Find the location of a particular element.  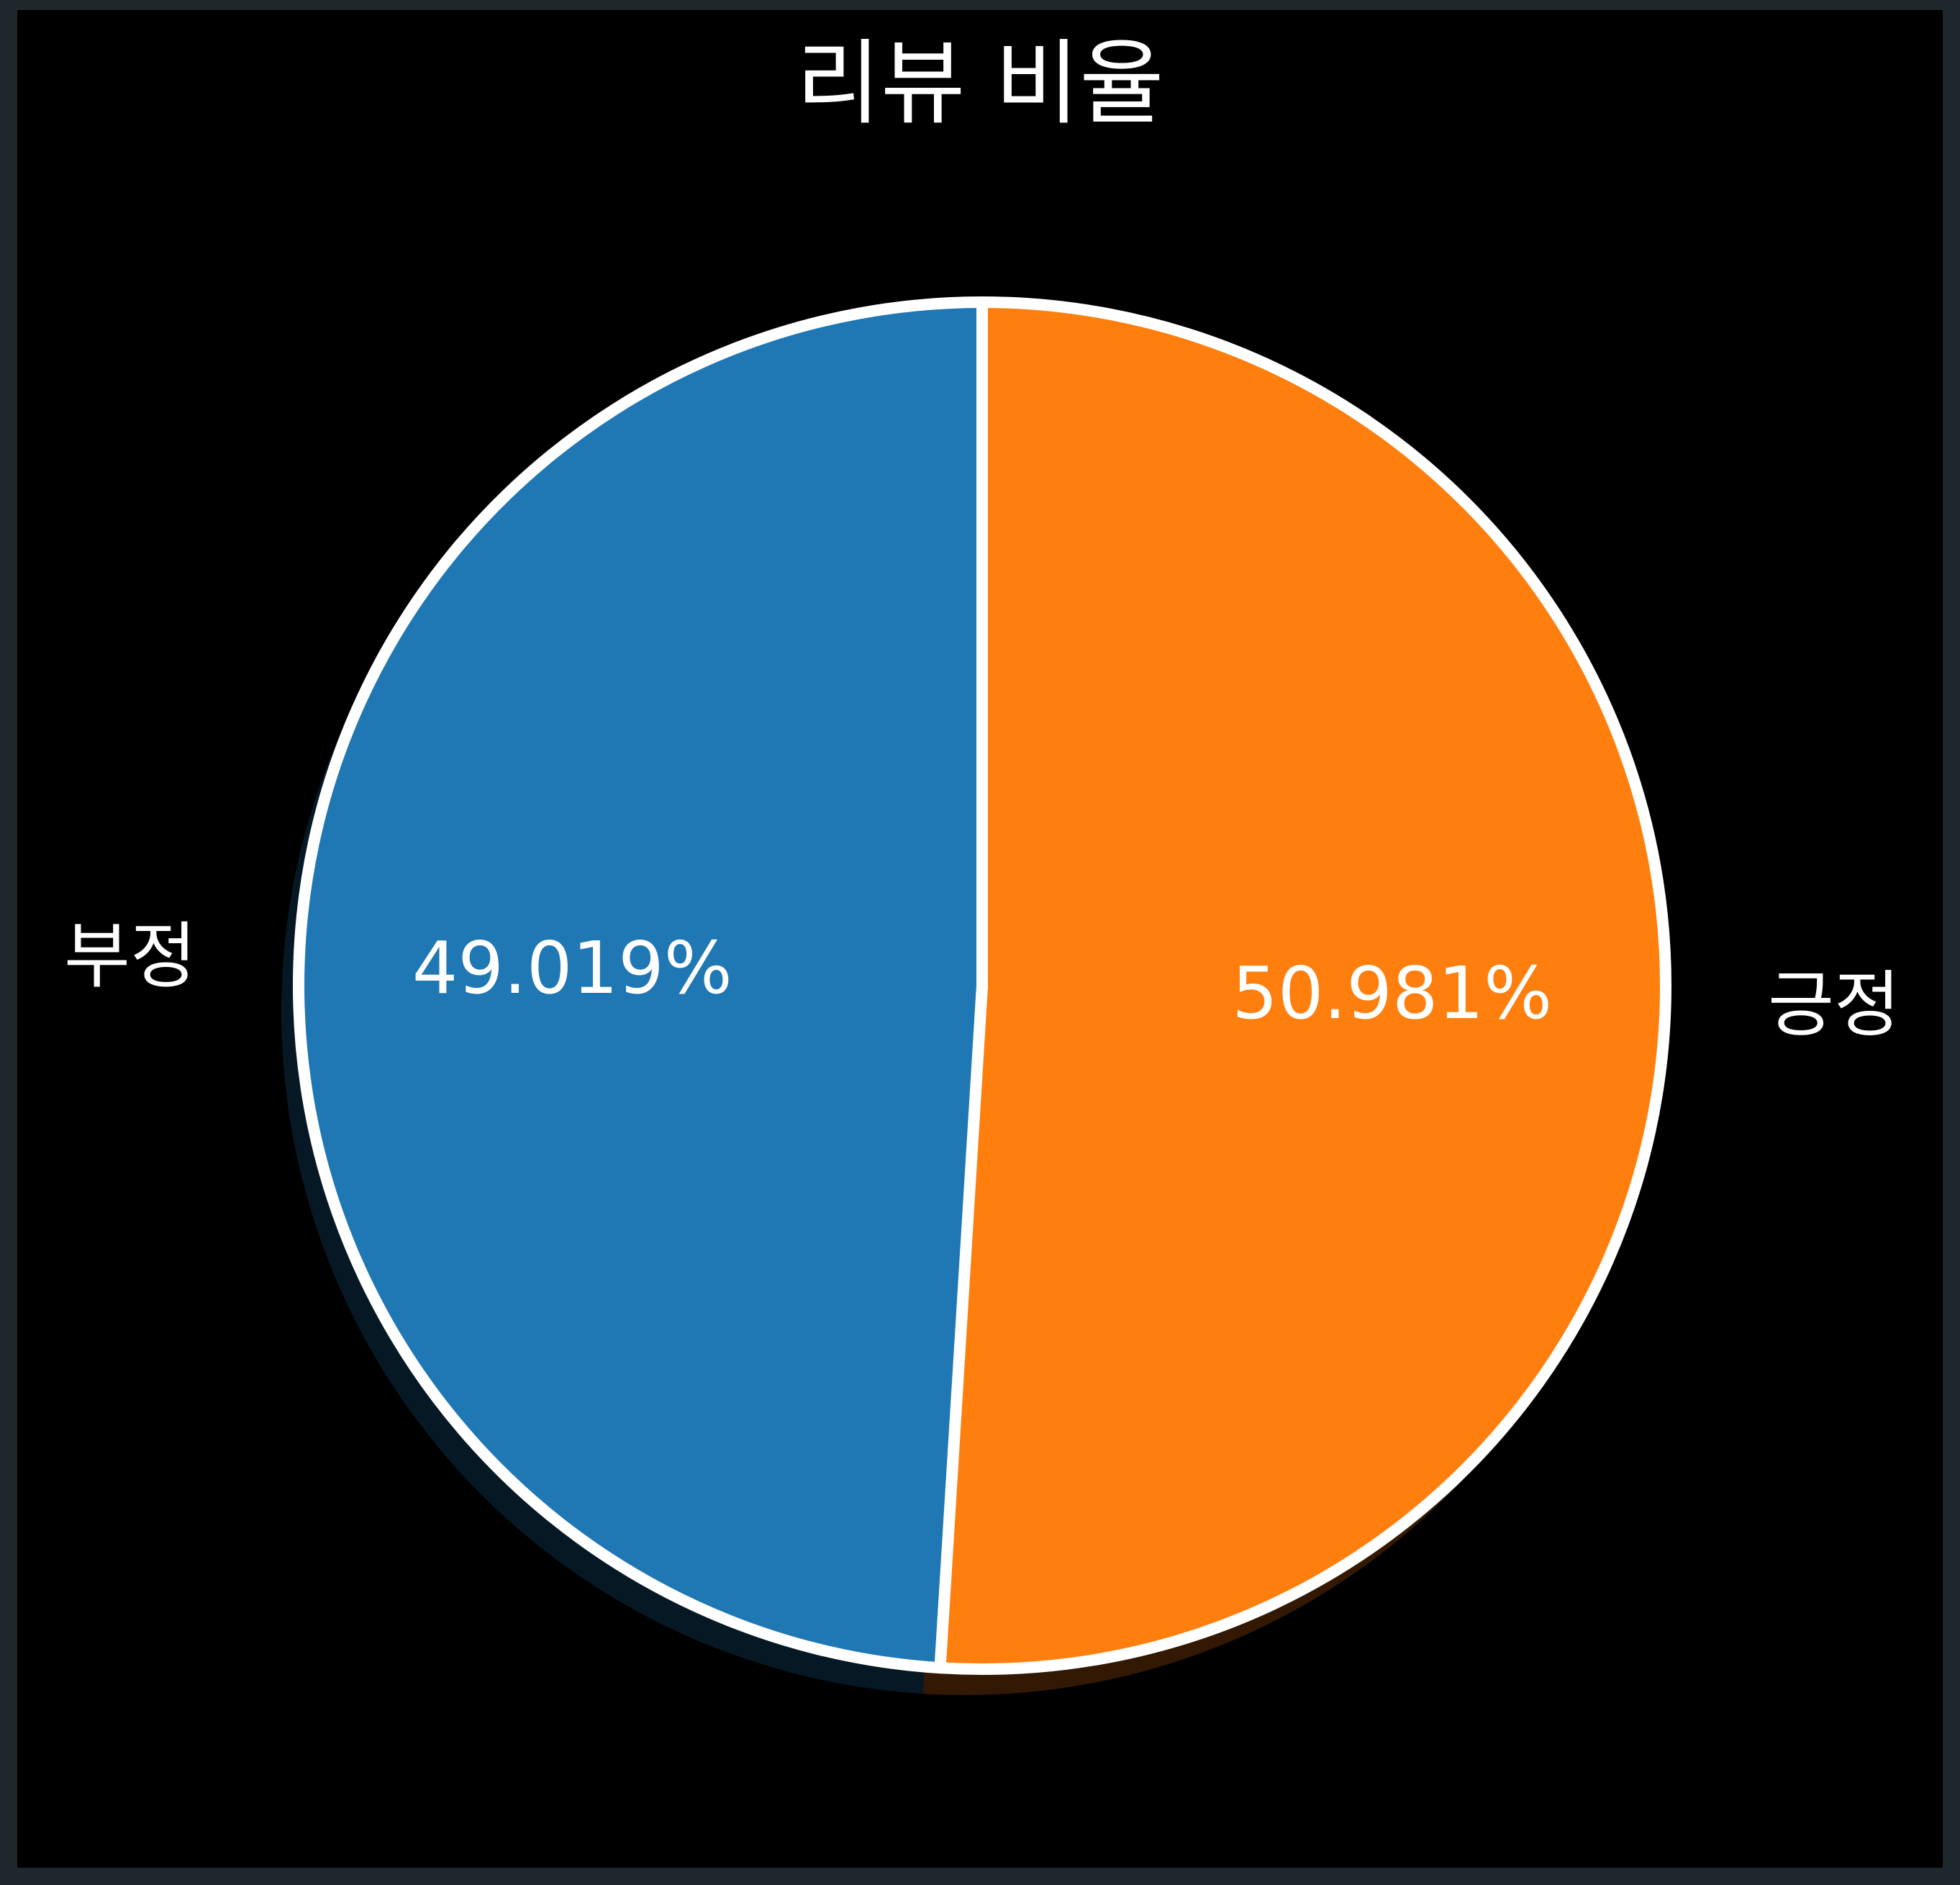

slice-percent-label: 49.019% is located at coordinates (572, 968).